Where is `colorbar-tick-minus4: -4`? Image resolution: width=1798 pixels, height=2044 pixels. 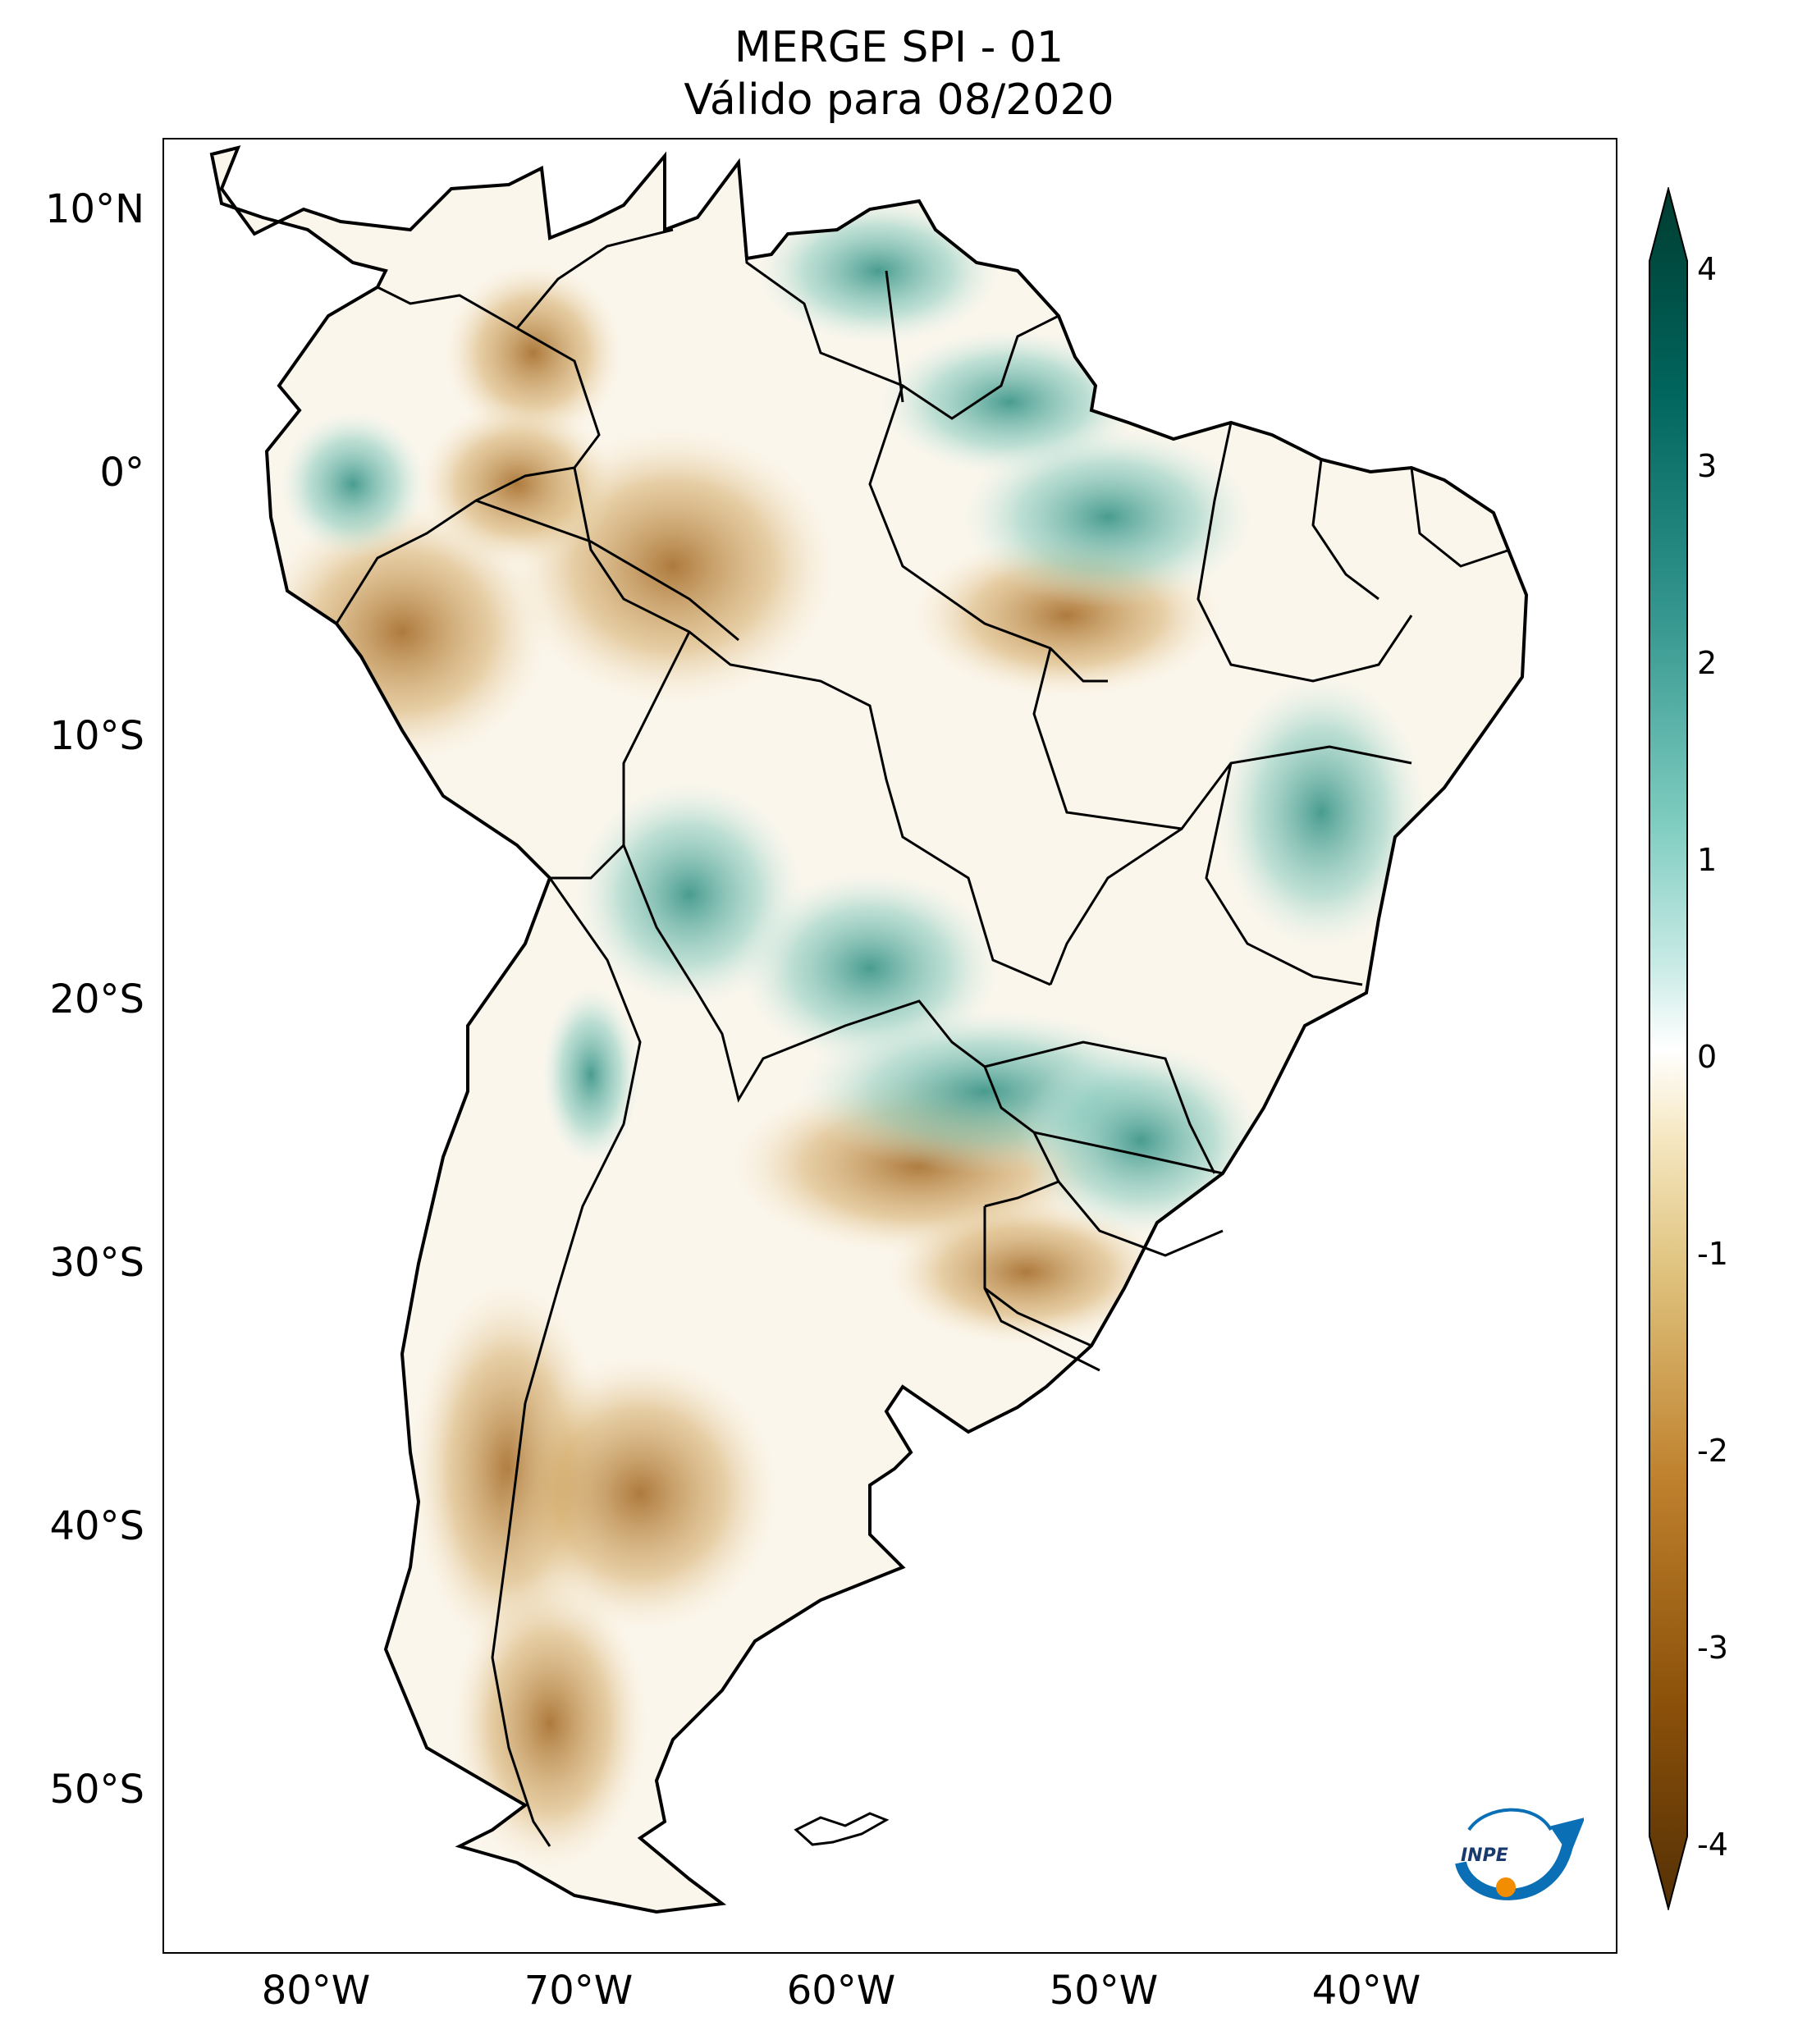 colorbar-tick-minus4: -4 is located at coordinates (1713, 1845).